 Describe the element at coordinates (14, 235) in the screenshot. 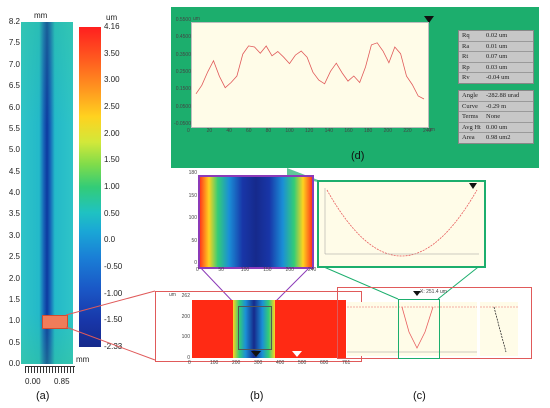

I see `panel-a-y-tick-10: 3.0` at that location.